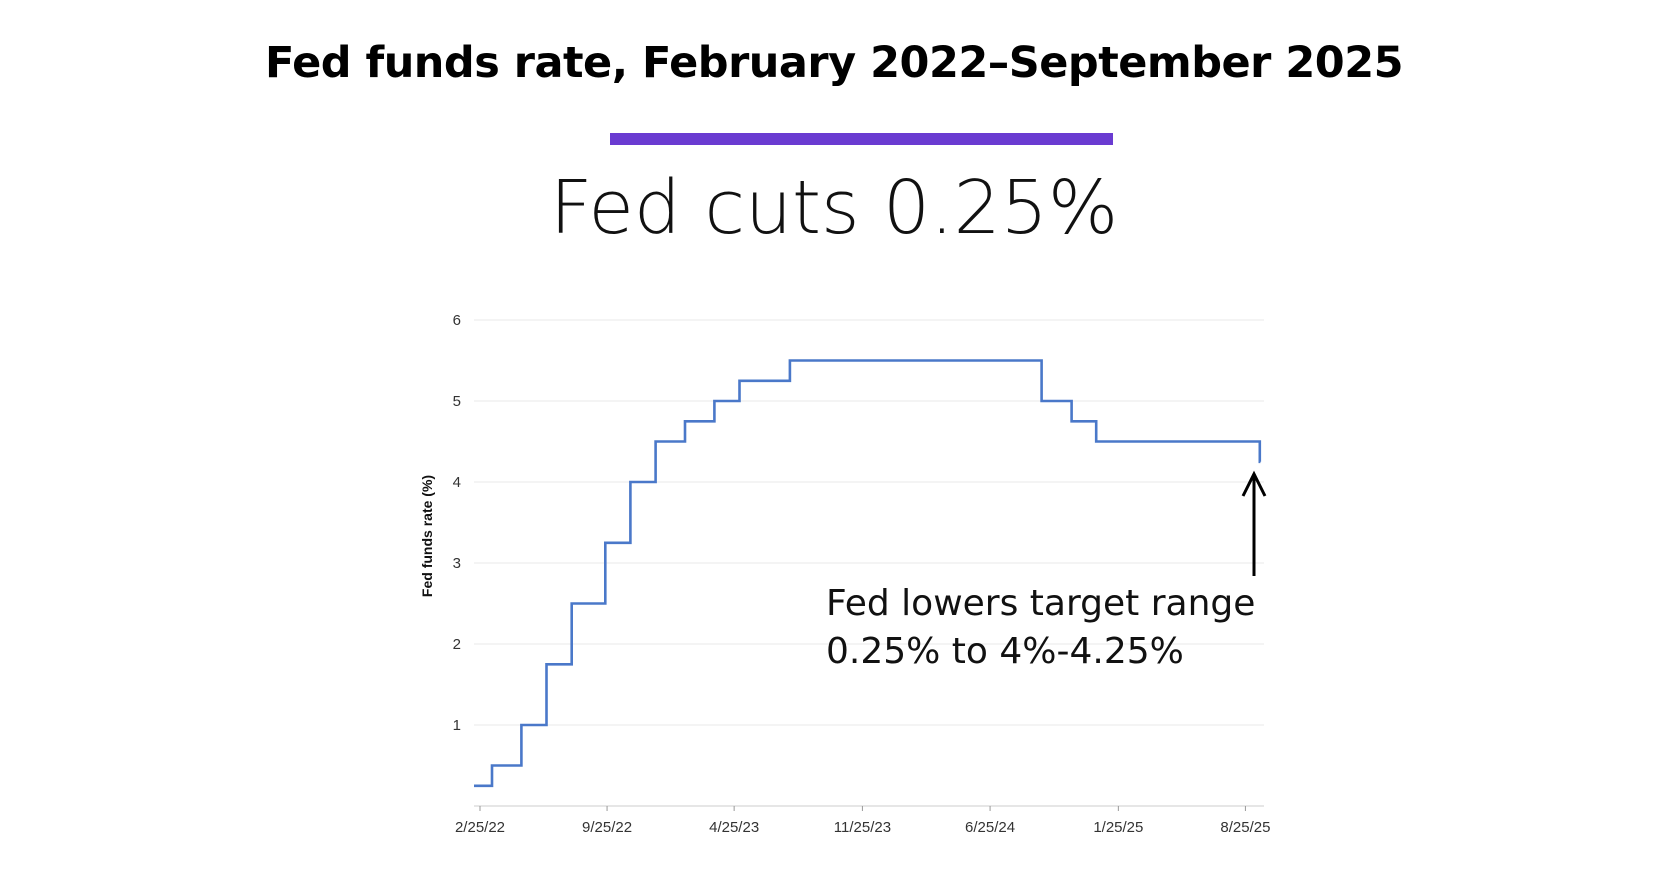 The image size is (1668, 872). I want to click on x-tick-label: 8/25/25, so click(1245, 827).